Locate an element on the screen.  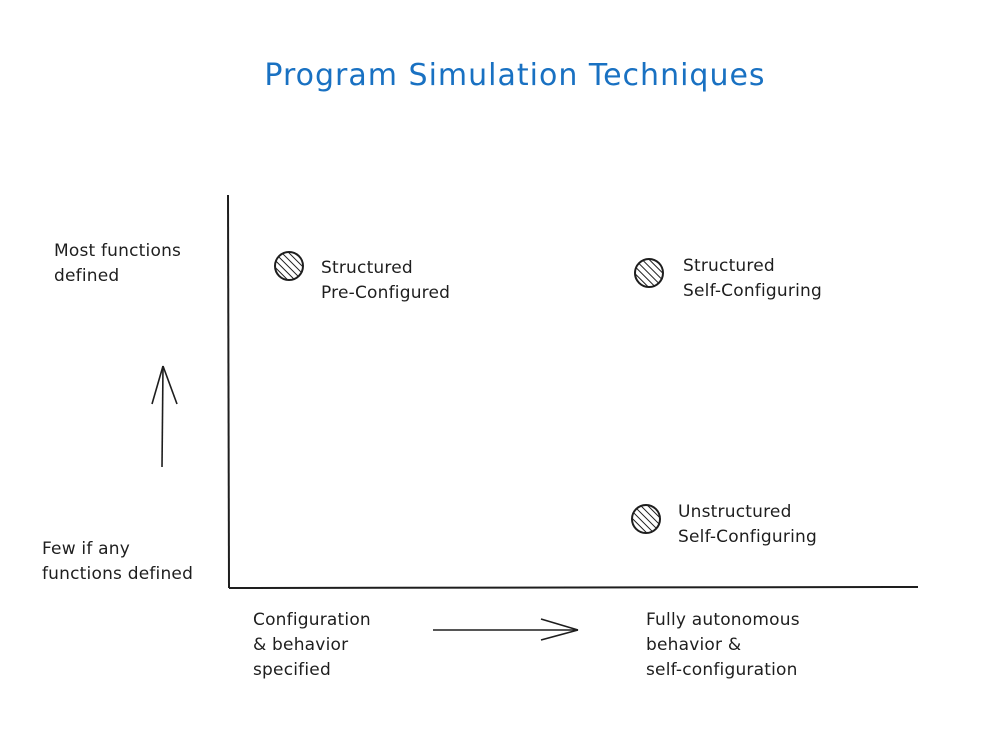
x-axis-left-label: Configuration & behavior specified is located at coordinates (312, 645).